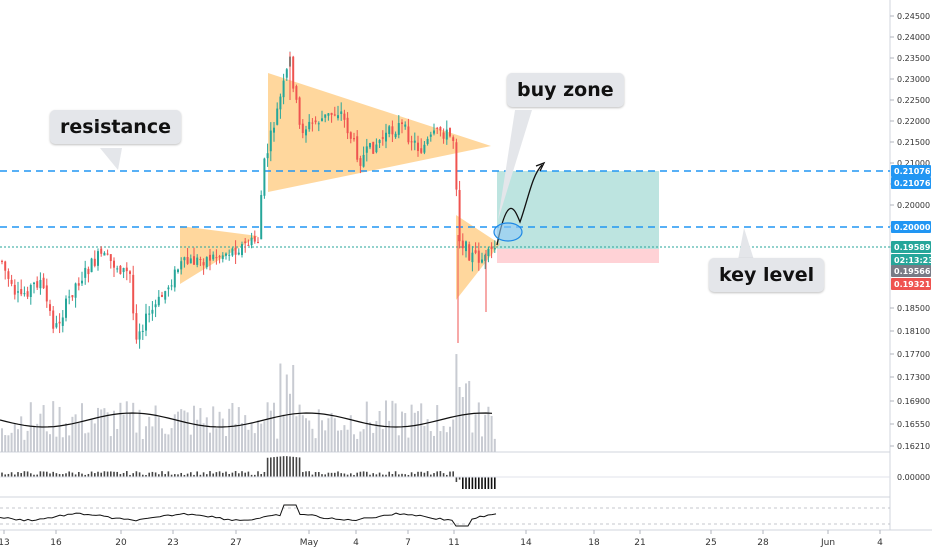 This screenshot has height=555, width=932. I want to click on stop-zone, so click(578, 256).